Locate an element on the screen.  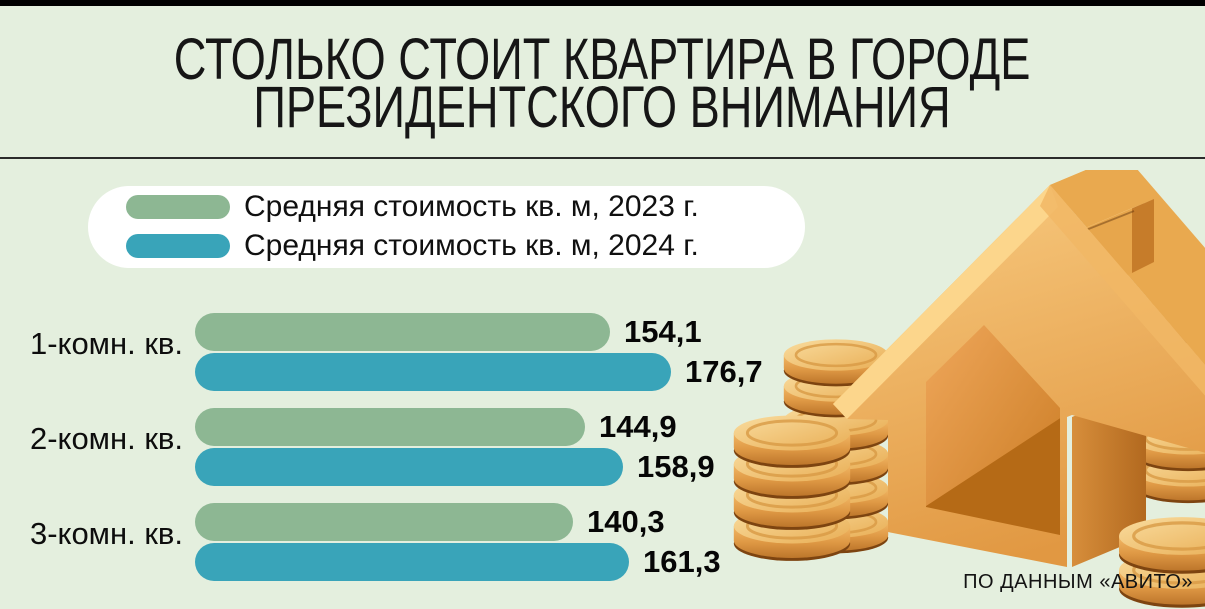
bar-row-3room-2023: 140,3 is located at coordinates (430, 522).